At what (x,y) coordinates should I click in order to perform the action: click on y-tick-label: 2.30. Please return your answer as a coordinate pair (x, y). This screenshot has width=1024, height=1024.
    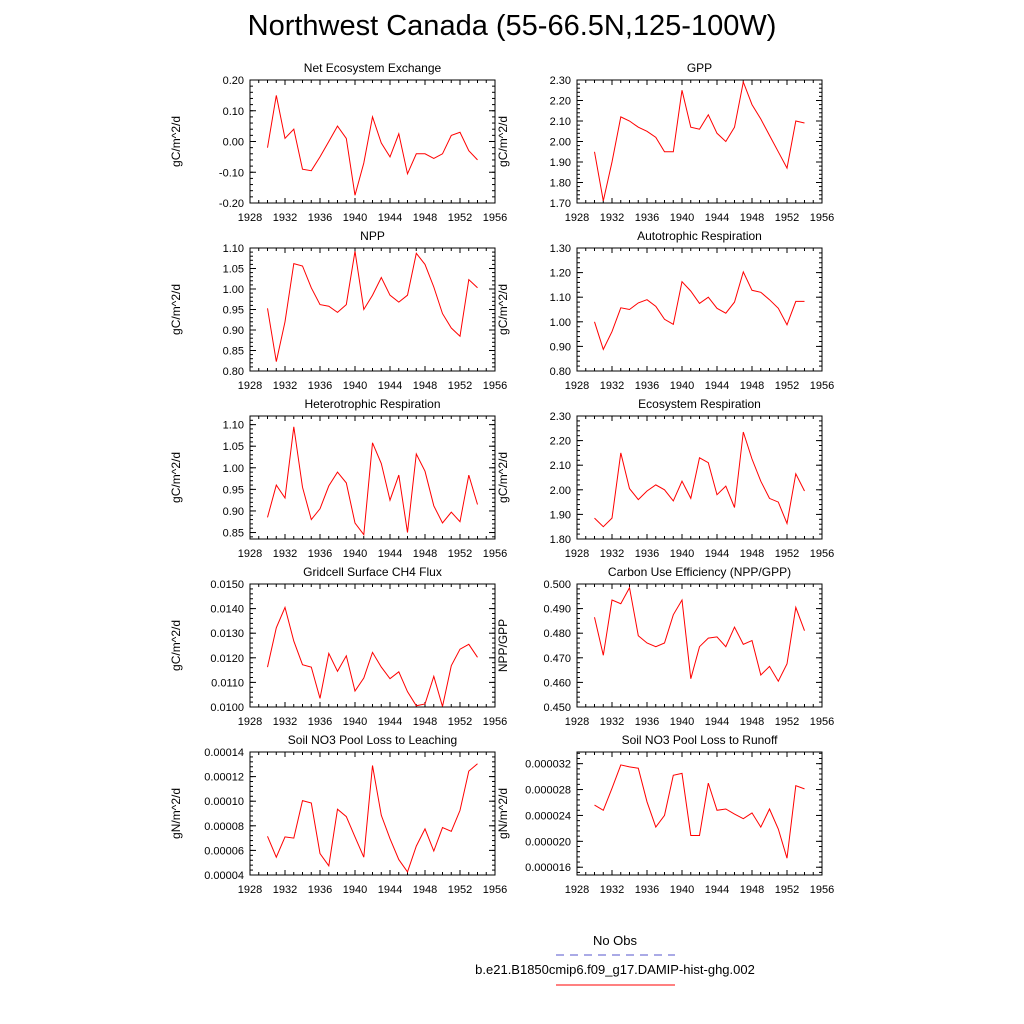
    Looking at the image, I should click on (560, 81).